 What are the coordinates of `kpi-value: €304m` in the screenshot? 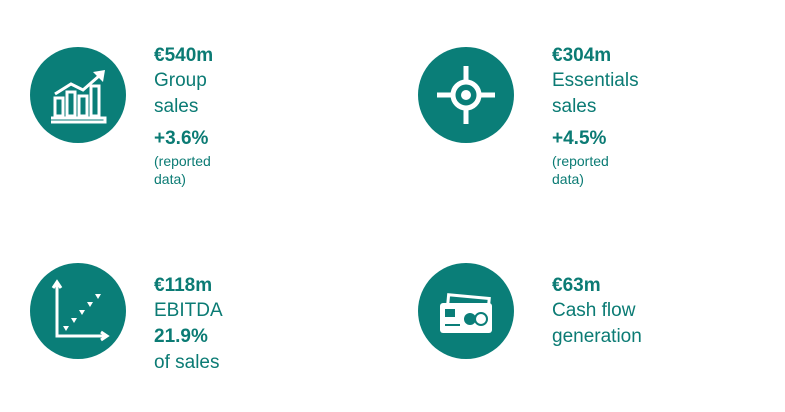 It's located at (582, 55).